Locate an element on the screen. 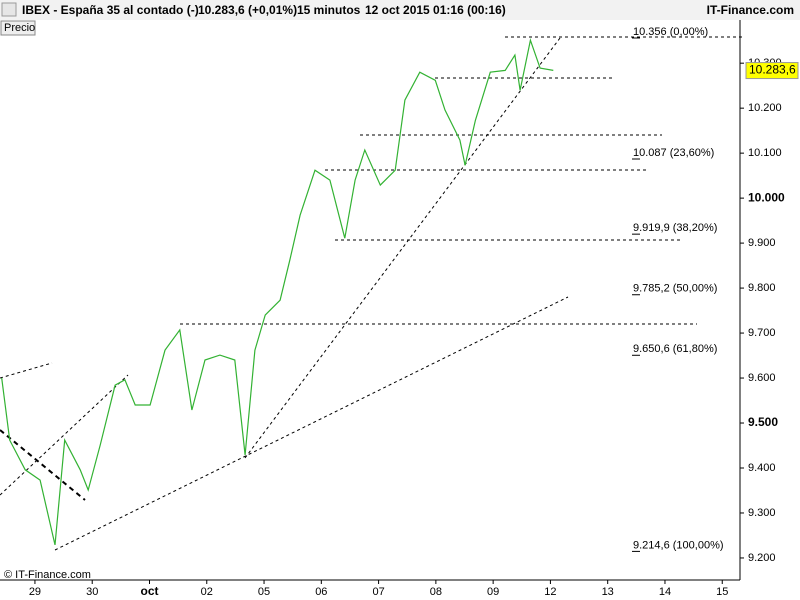 This screenshot has height=600, width=800. fib-label: 9.650,6 (61,80%) is located at coordinates (675, 349).